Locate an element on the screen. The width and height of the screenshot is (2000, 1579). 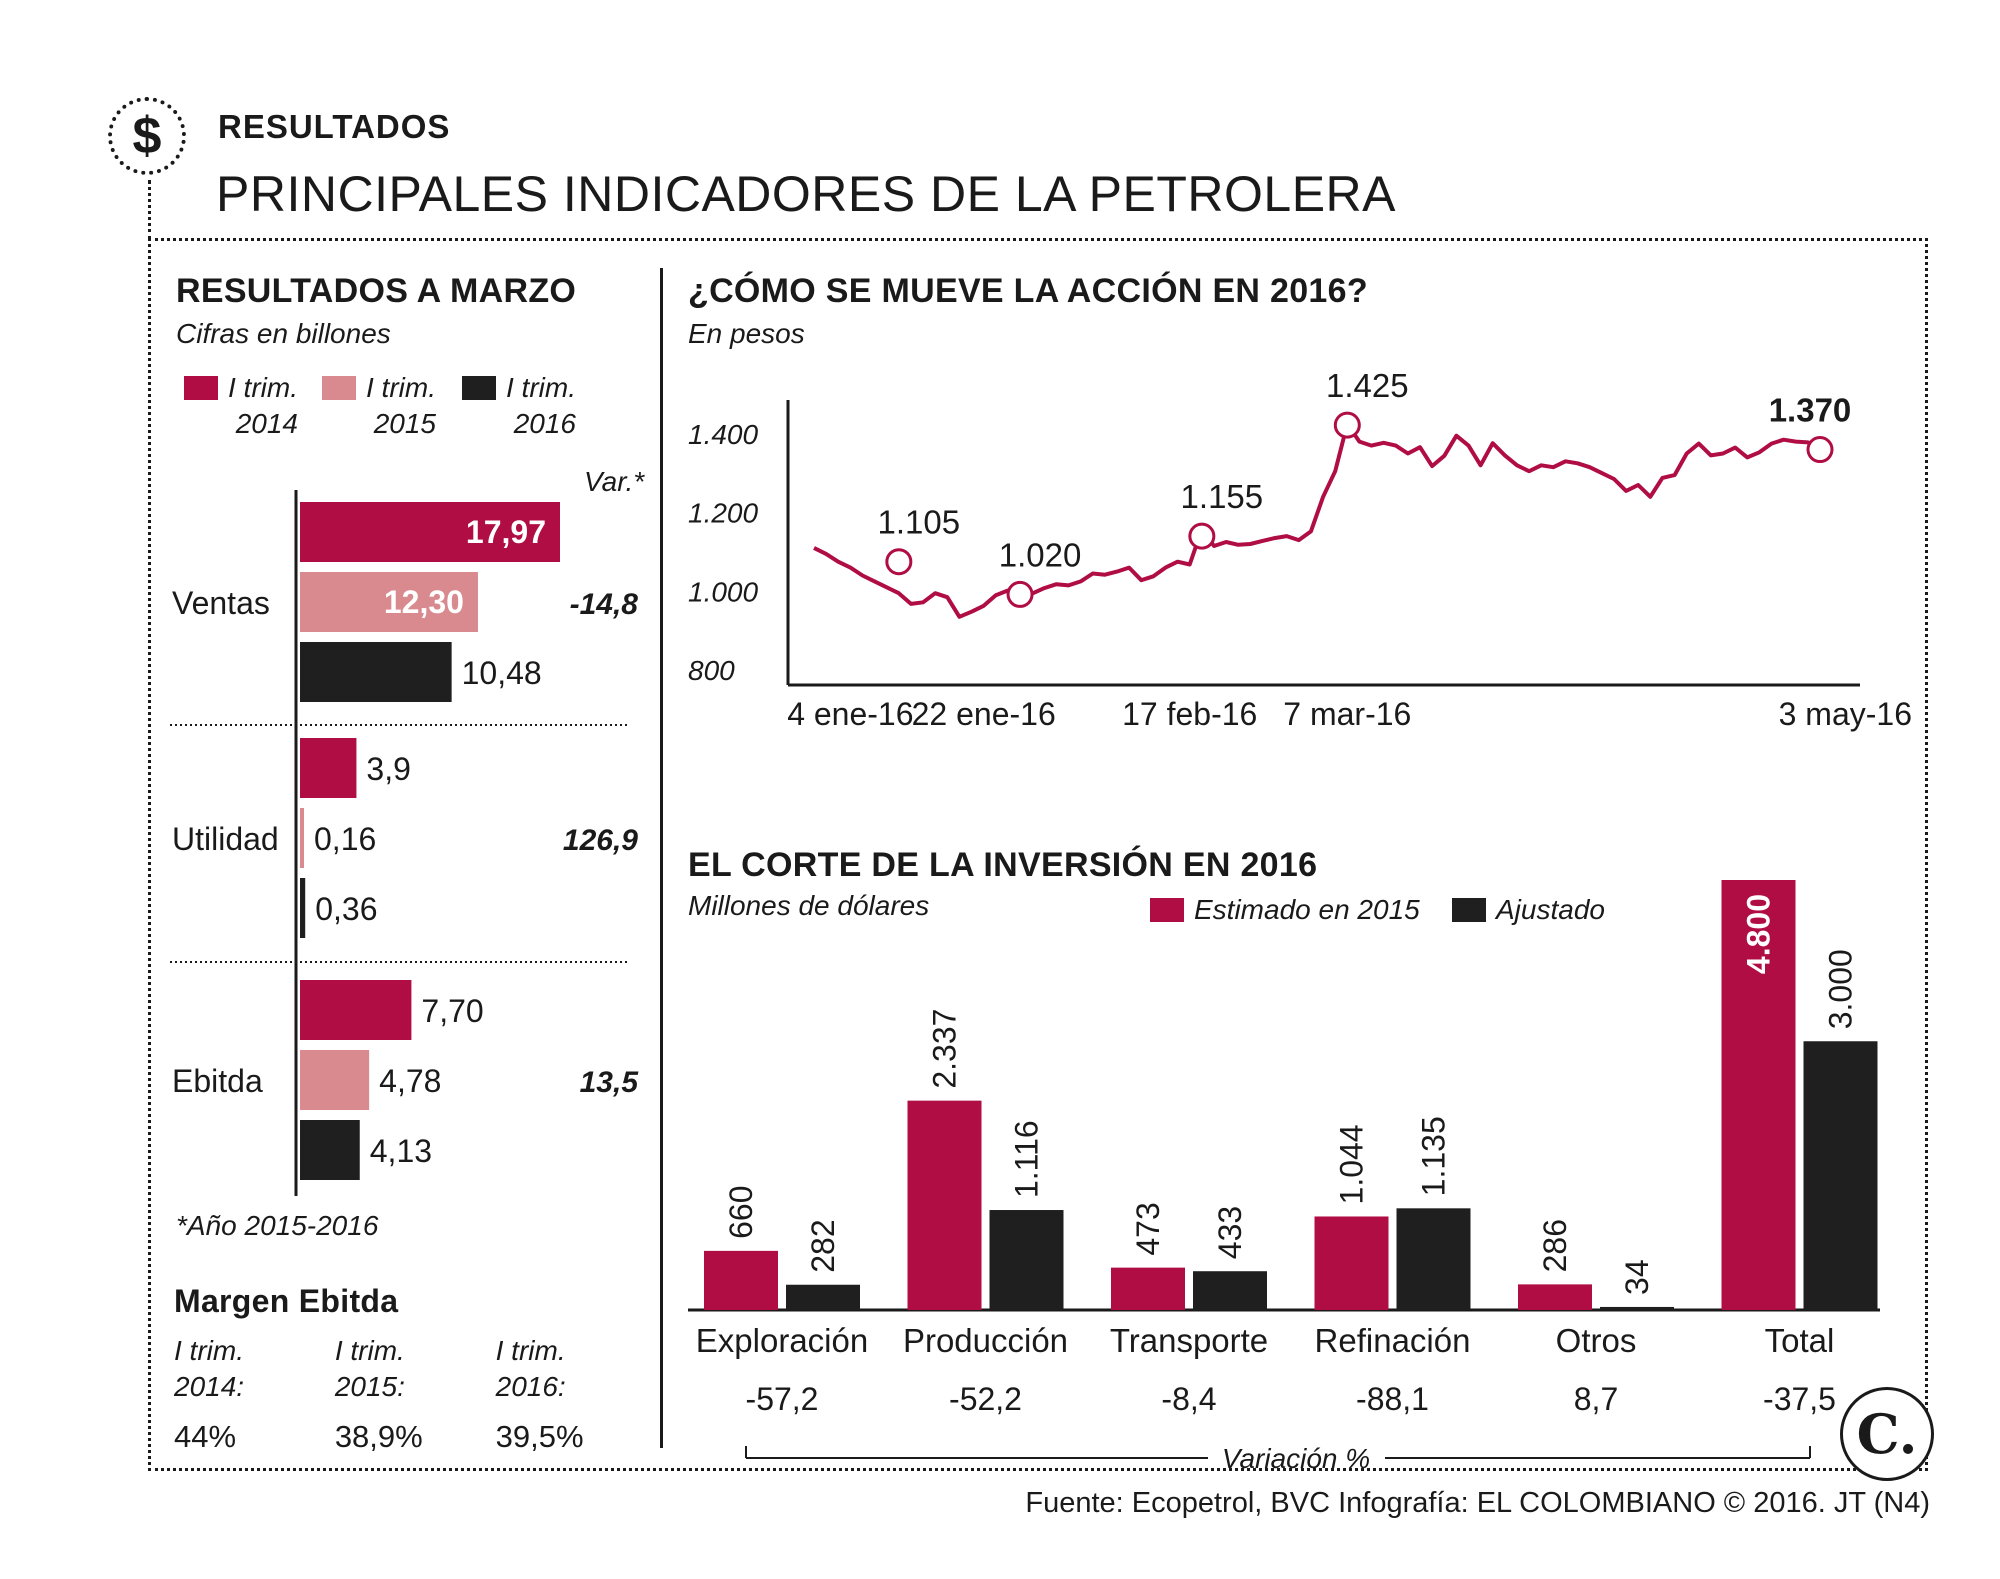
results-footnote: *Año 2015-2016 is located at coordinates (277, 1225).